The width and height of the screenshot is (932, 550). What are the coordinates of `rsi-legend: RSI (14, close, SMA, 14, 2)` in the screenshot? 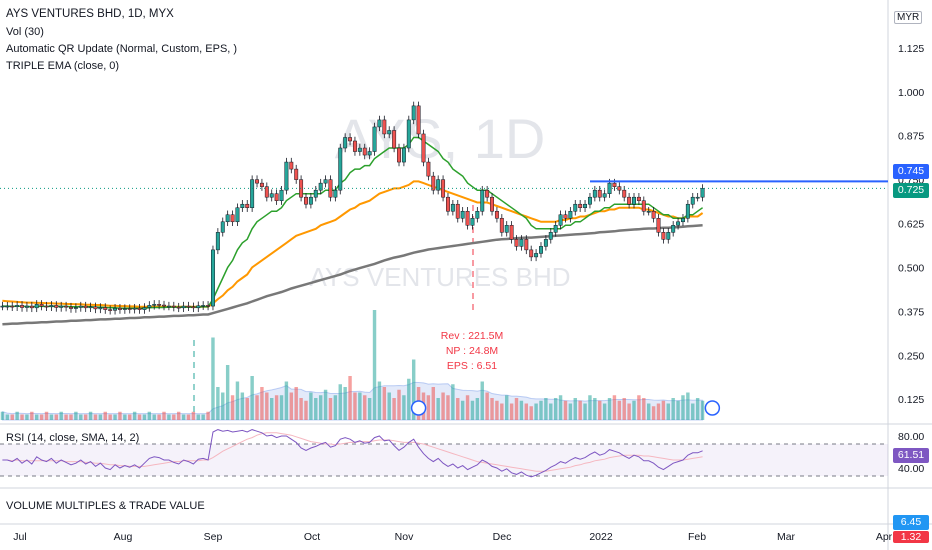 It's located at (73, 438).